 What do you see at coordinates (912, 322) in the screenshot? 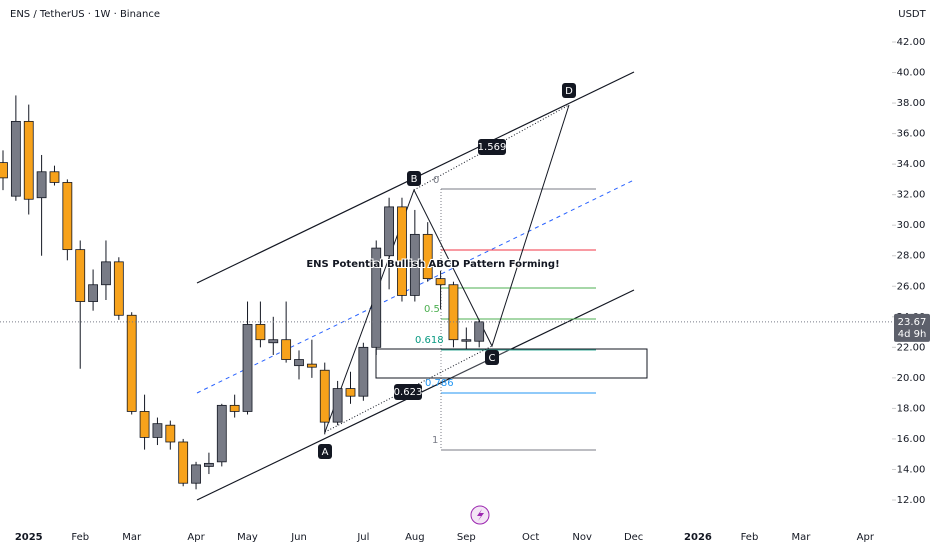
I see `last-price-label: 23.67` at bounding box center [912, 322].